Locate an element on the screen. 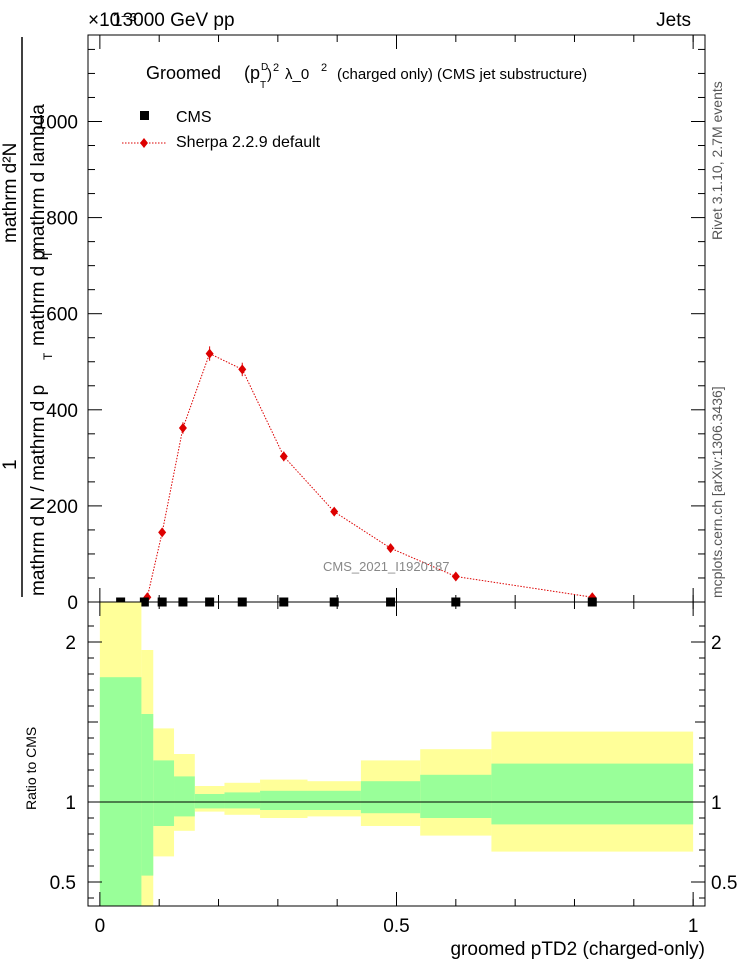 This screenshot has width=746, height=972. ratio-y-tick-label-right: 2 is located at coordinates (716, 643).